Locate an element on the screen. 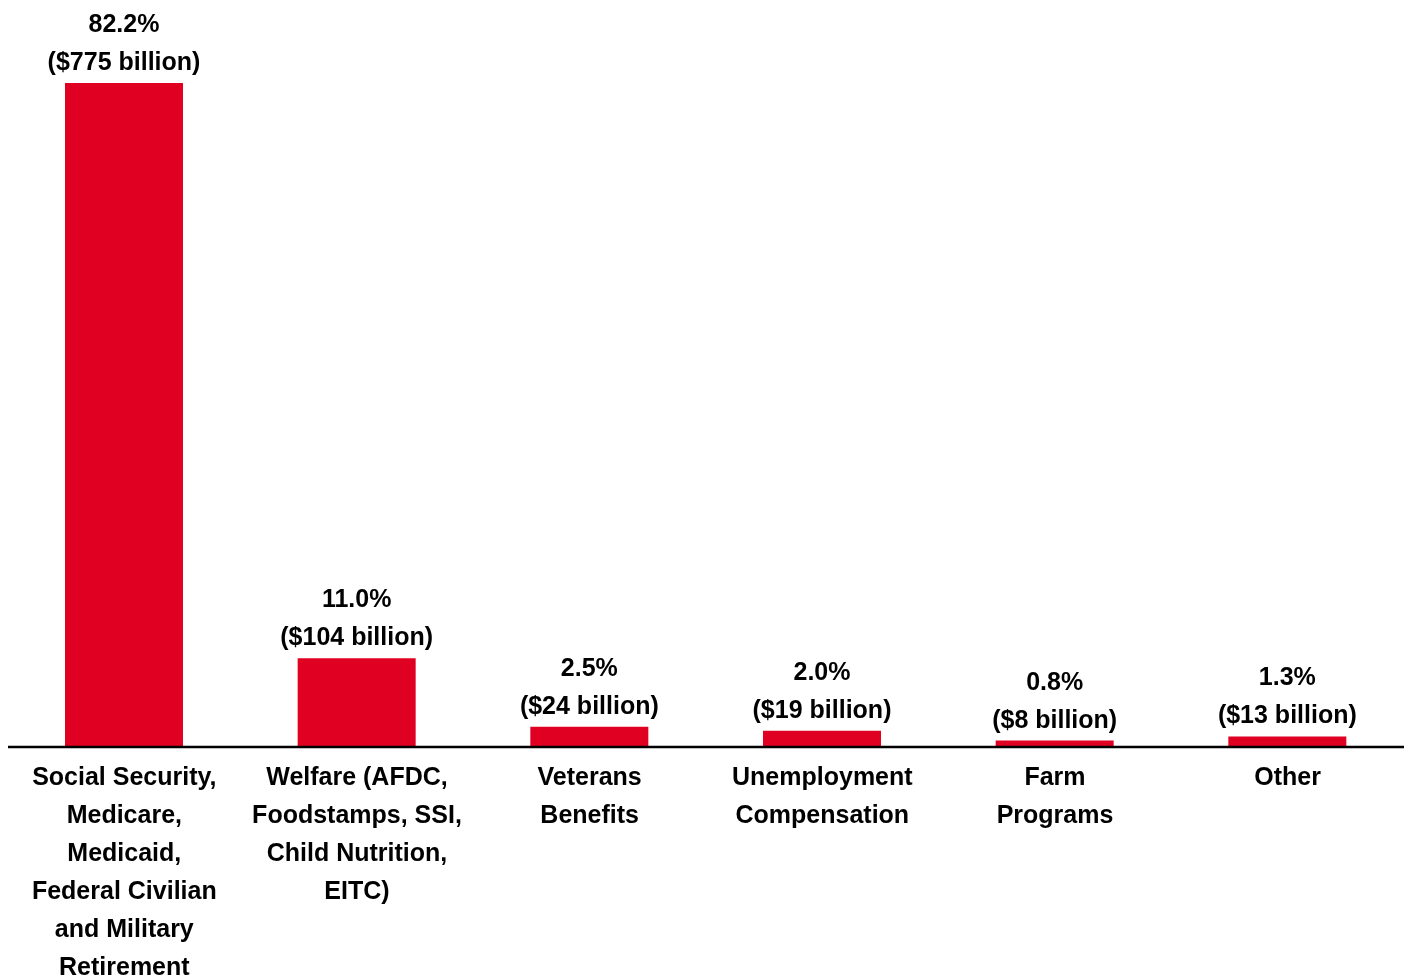 This screenshot has height=979, width=1404. data-label: 0.8% ($8 billion) is located at coordinates (1055, 699).